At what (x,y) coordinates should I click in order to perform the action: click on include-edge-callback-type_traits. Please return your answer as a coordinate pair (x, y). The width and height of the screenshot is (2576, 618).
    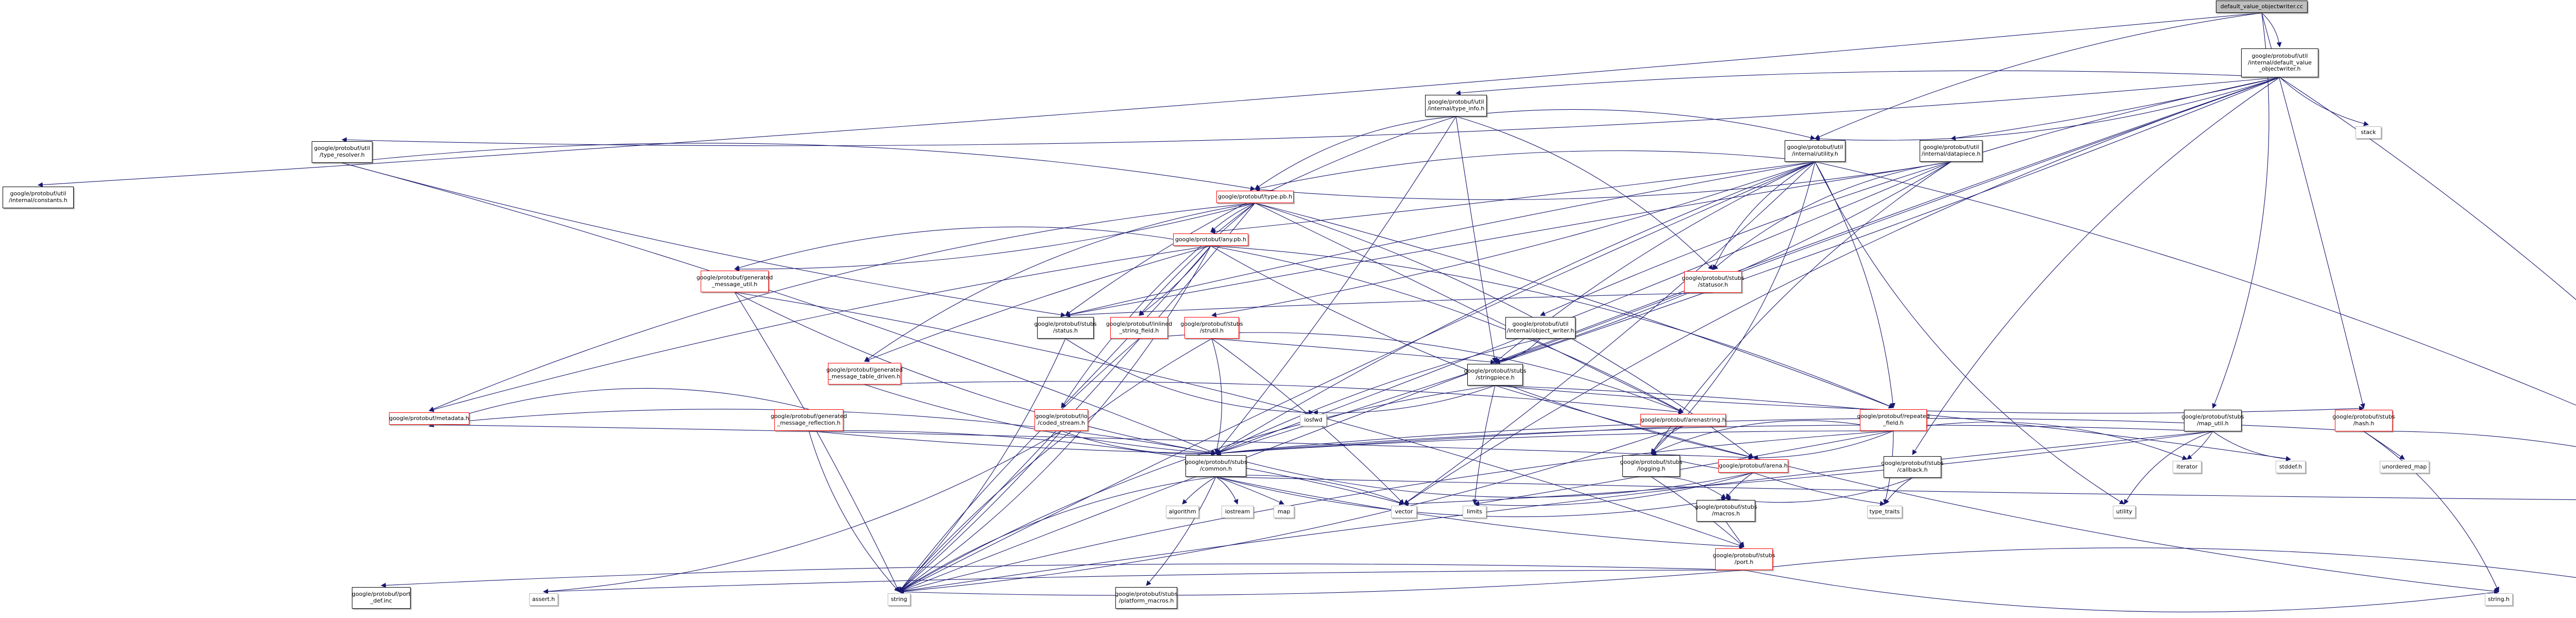
    Looking at the image, I should click on (1898, 491).